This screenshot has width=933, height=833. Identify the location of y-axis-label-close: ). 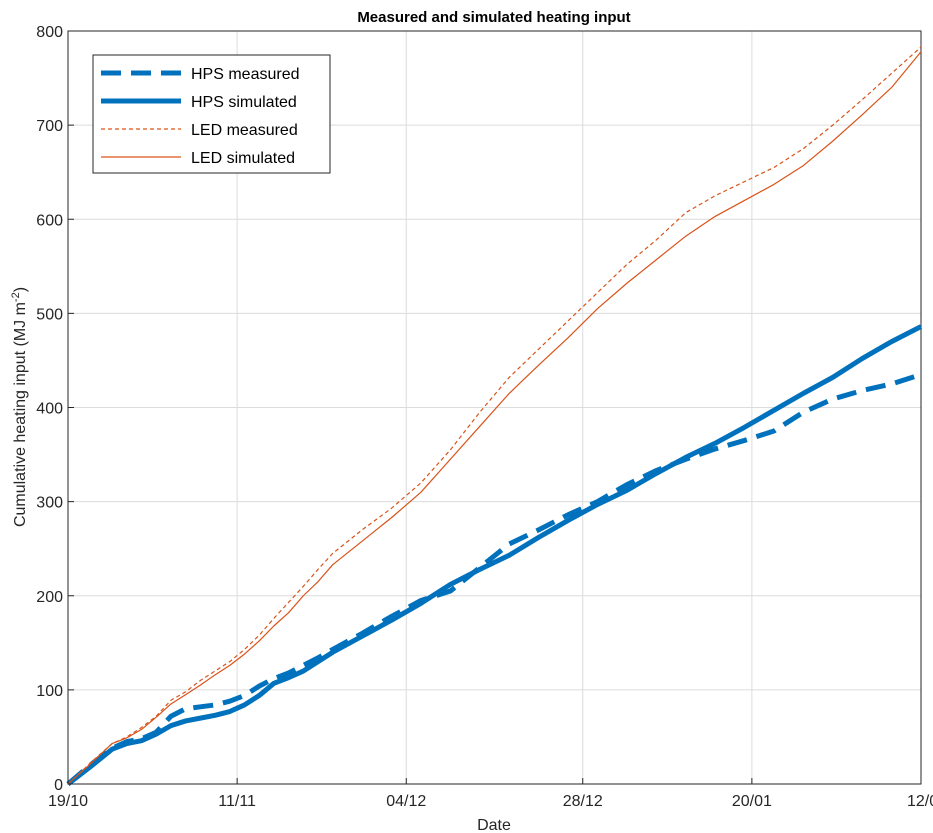
(20, 289).